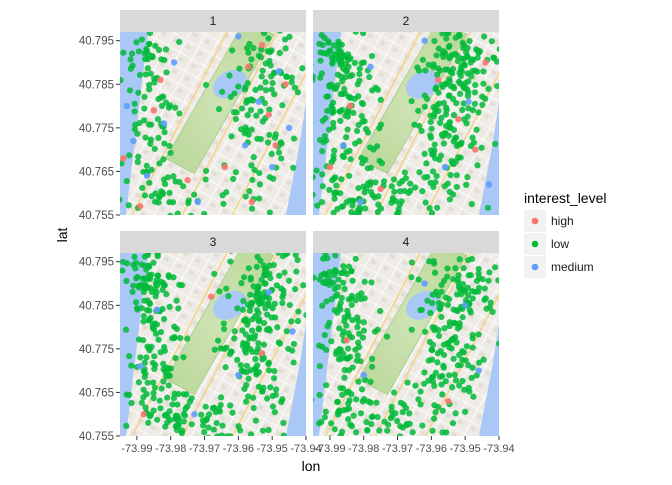 Image resolution: width=672 pixels, height=485 pixels. What do you see at coordinates (170, 449) in the screenshot?
I see `x-tick-label: -73.98` at bounding box center [170, 449].